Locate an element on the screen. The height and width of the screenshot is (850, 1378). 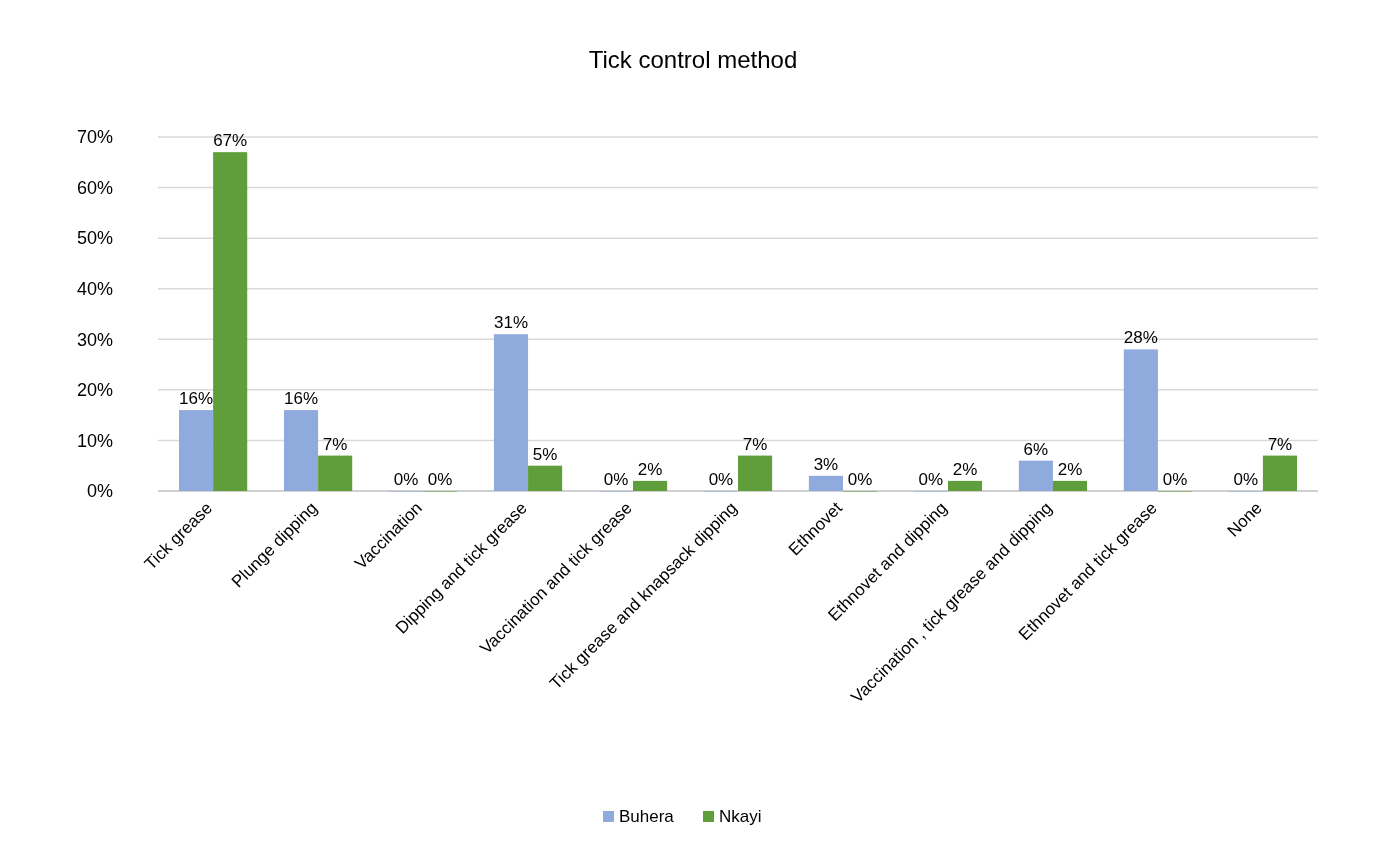
chart-title: Tick control method is located at coordinates (693, 59).